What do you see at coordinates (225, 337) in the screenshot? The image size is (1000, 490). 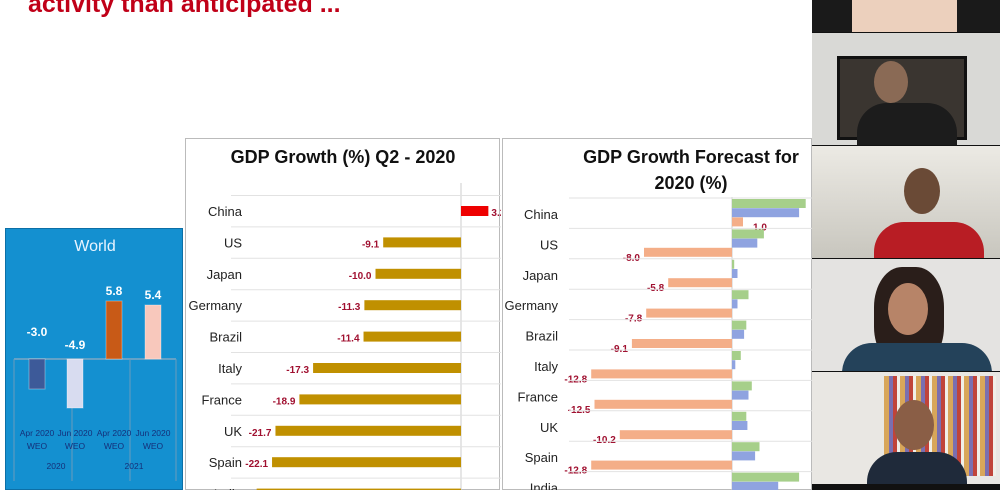 I see `q2-category-label: Brazil` at bounding box center [225, 337].